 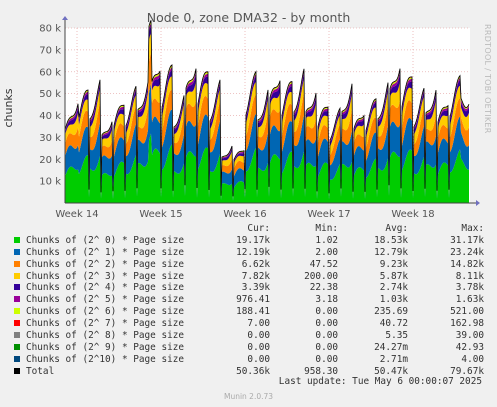 I want to click on legend-cur-value: 976.41, so click(x=253, y=300).